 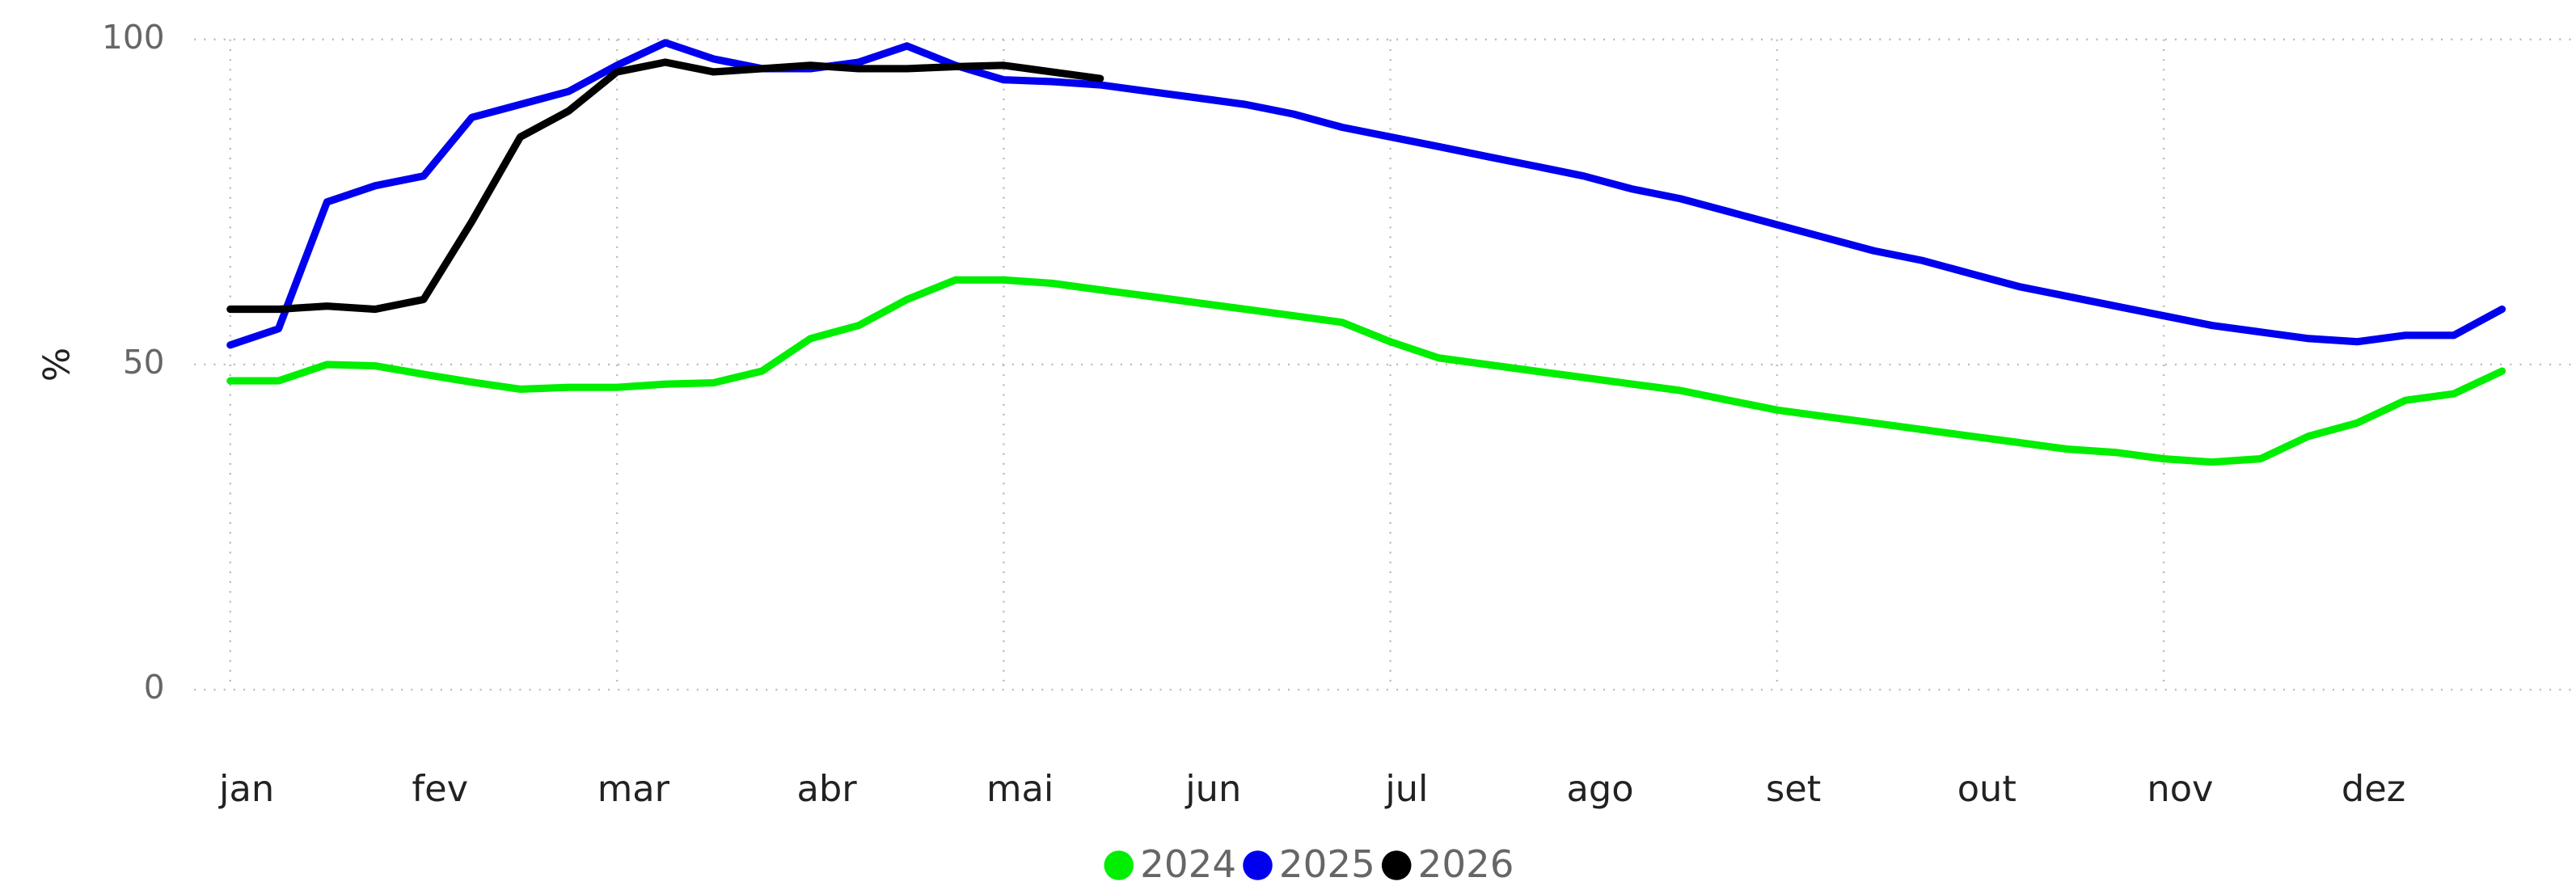 I want to click on y-tick-label: 50, so click(x=144, y=362).